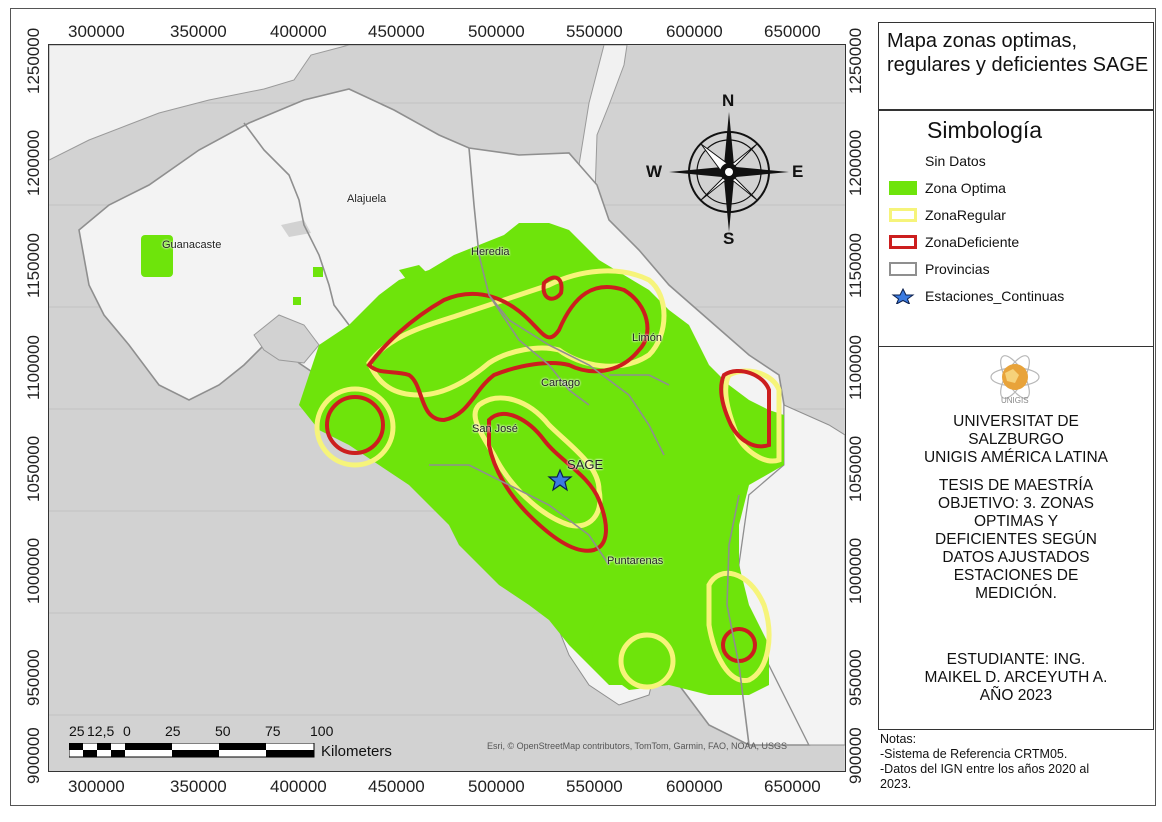  I want to click on province-label: Puntarenas, so click(635, 561).